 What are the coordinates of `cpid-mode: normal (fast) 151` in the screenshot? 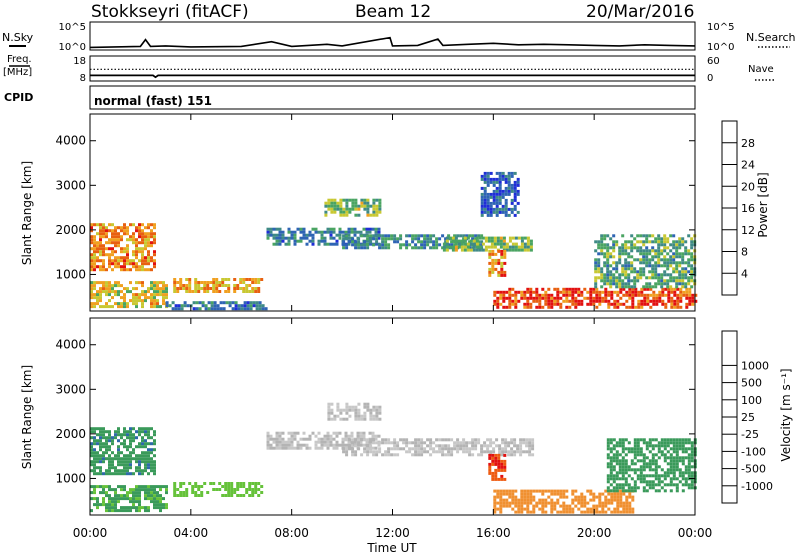 It's located at (153, 101).